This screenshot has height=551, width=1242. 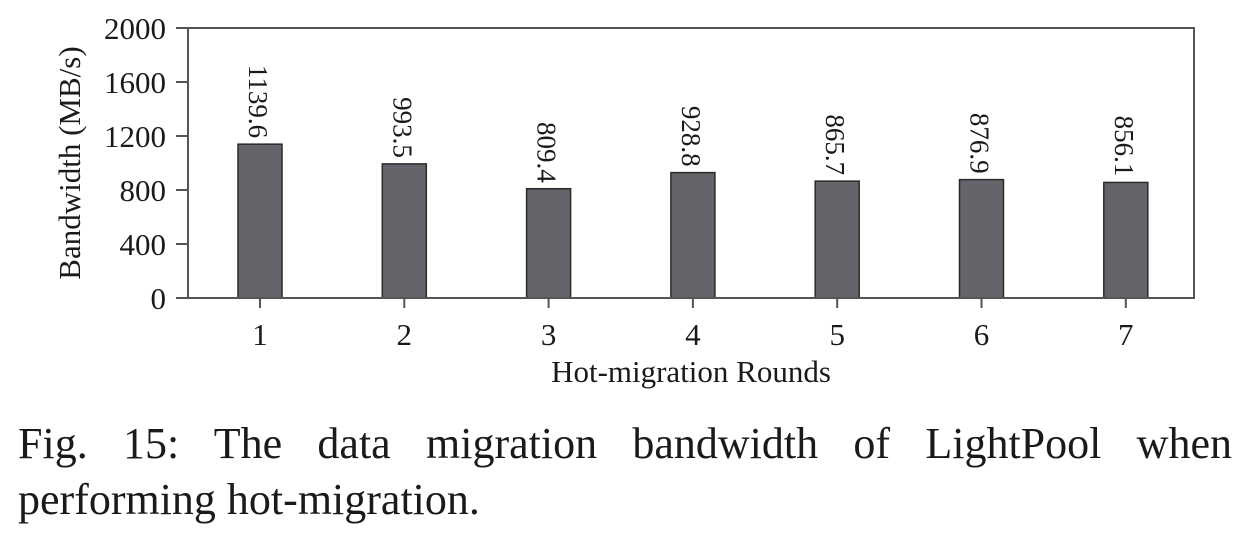 What do you see at coordinates (547, 152) in the screenshot?
I see `bar-data-label: 809.4` at bounding box center [547, 152].